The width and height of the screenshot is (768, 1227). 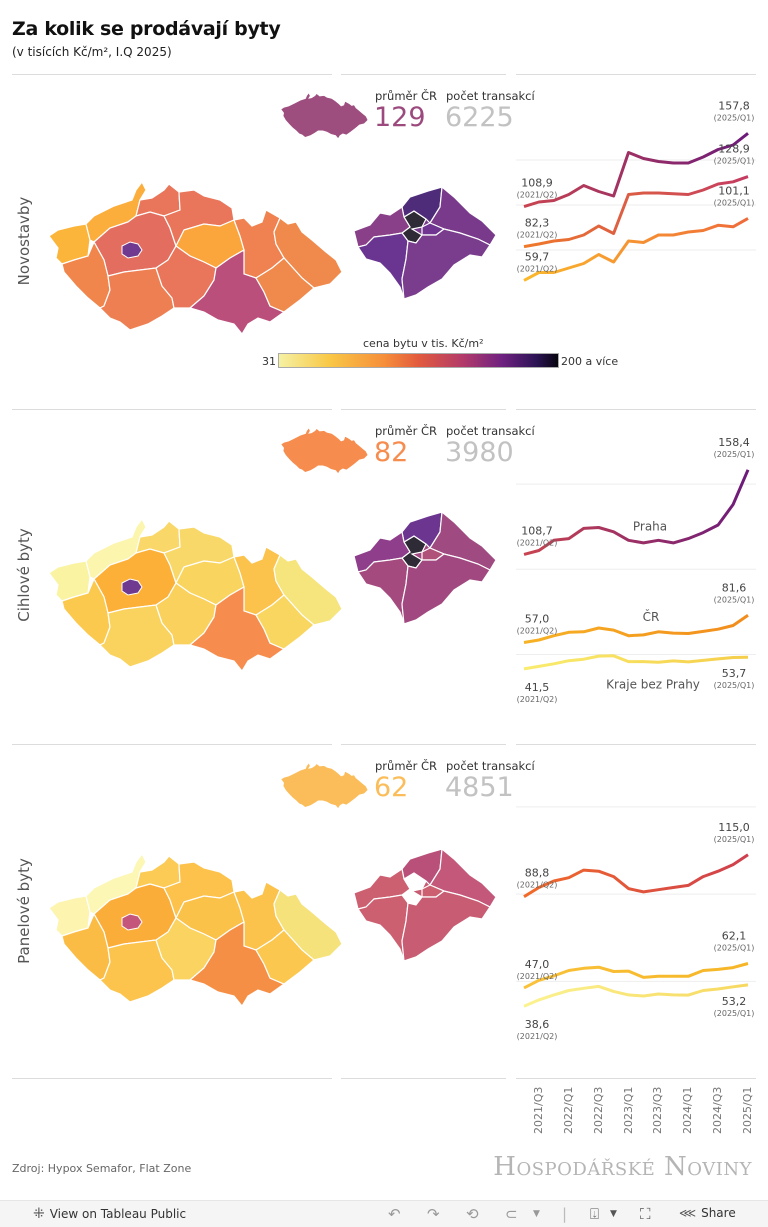 What do you see at coordinates (391, 452) in the screenshot?
I see `avg-value: 82` at bounding box center [391, 452].